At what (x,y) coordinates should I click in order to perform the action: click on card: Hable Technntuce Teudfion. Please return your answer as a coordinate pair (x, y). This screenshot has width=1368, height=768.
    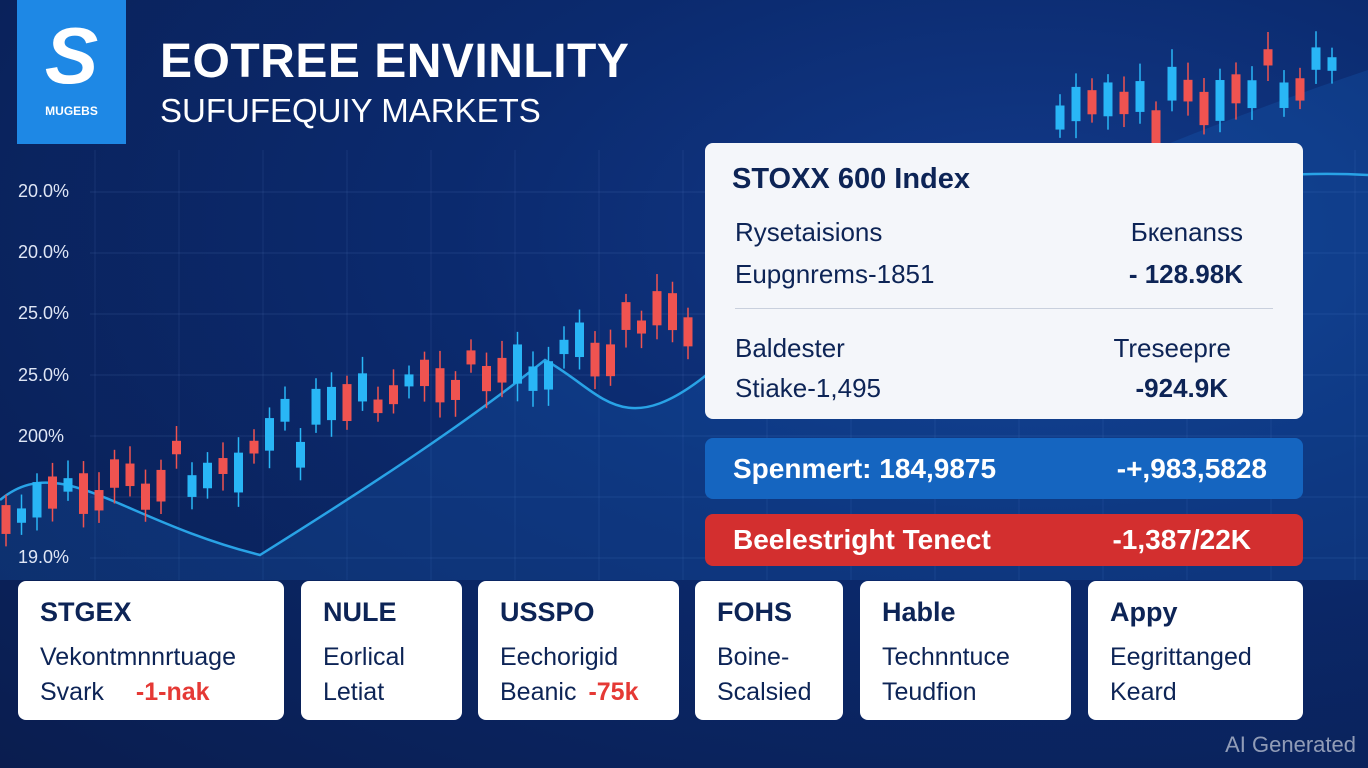
    Looking at the image, I should click on (965, 650).